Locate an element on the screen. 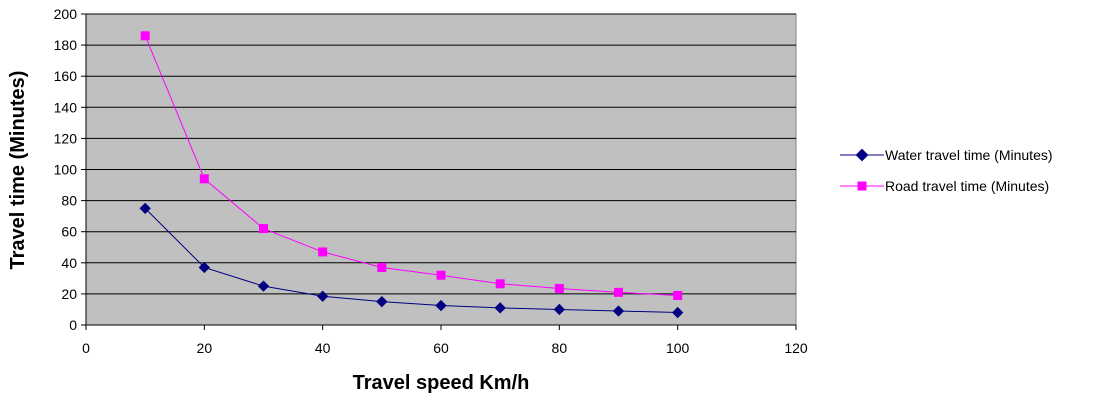 The width and height of the screenshot is (1118, 407). x-axis-title: Travel speed Km/h is located at coordinates (441, 383).